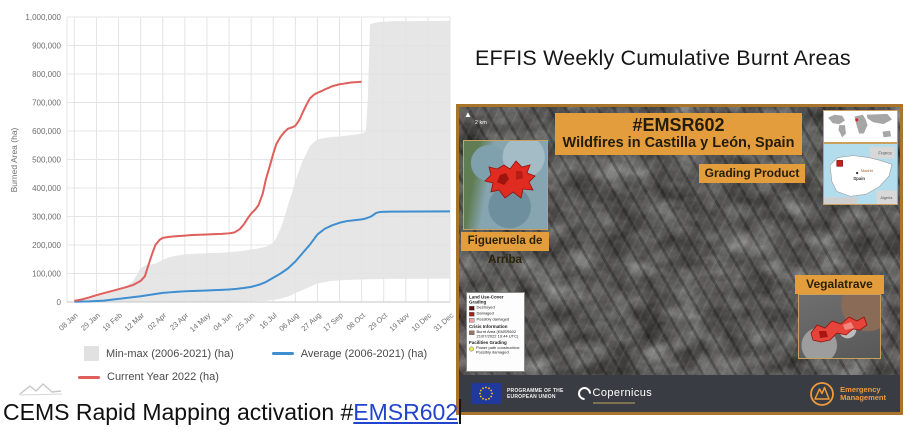  I want to click on caption: CEMS Rapid Mapping activation #EMSR602, so click(232, 412).